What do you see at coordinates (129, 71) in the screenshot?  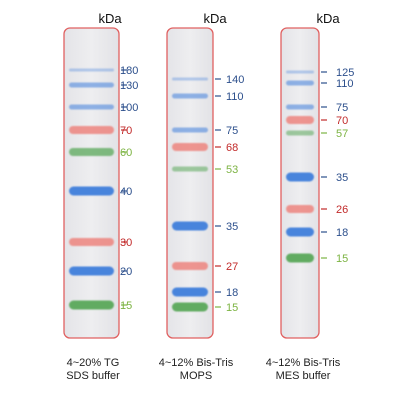 I see `band-label: 180` at bounding box center [129, 71].